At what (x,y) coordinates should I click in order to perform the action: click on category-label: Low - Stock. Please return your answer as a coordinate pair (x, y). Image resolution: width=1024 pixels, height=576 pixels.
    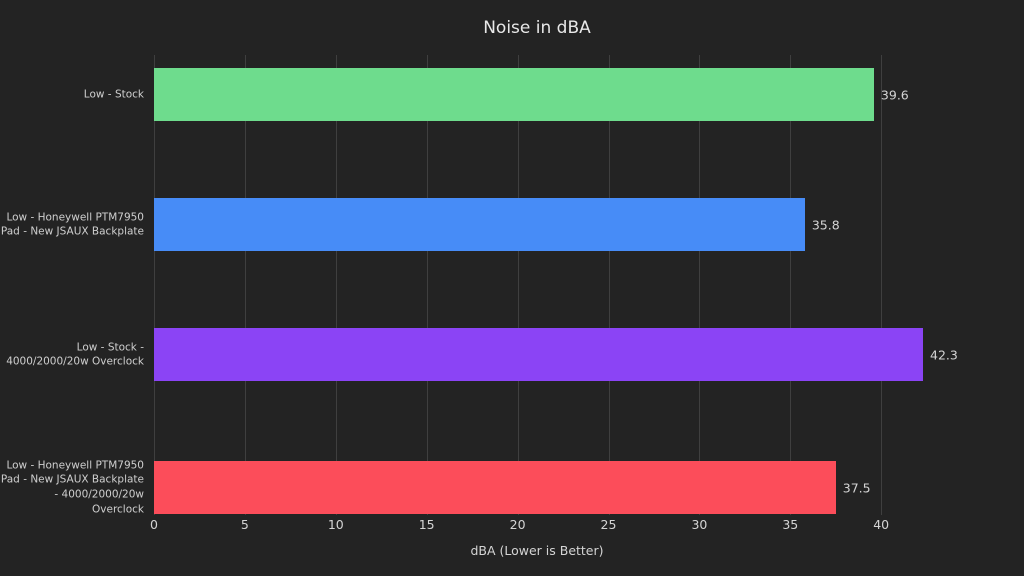
    Looking at the image, I should click on (113, 94).